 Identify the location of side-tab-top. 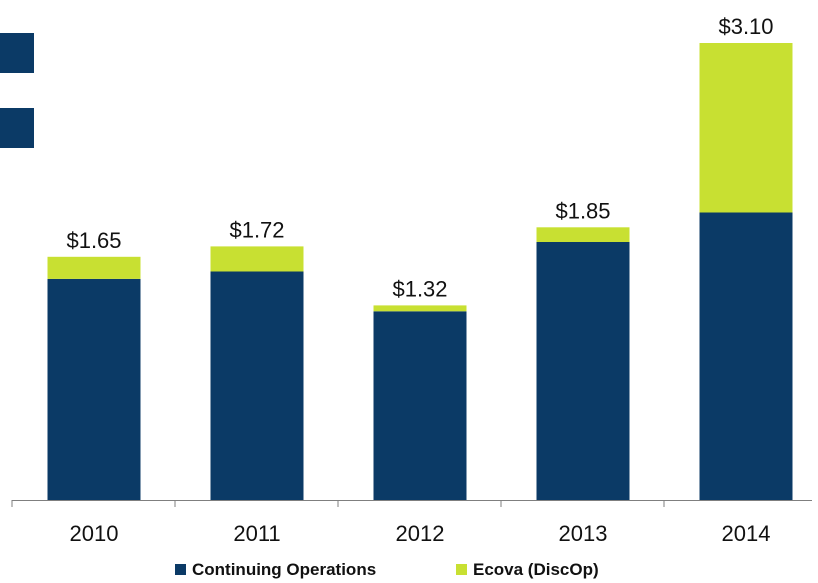
(17, 53).